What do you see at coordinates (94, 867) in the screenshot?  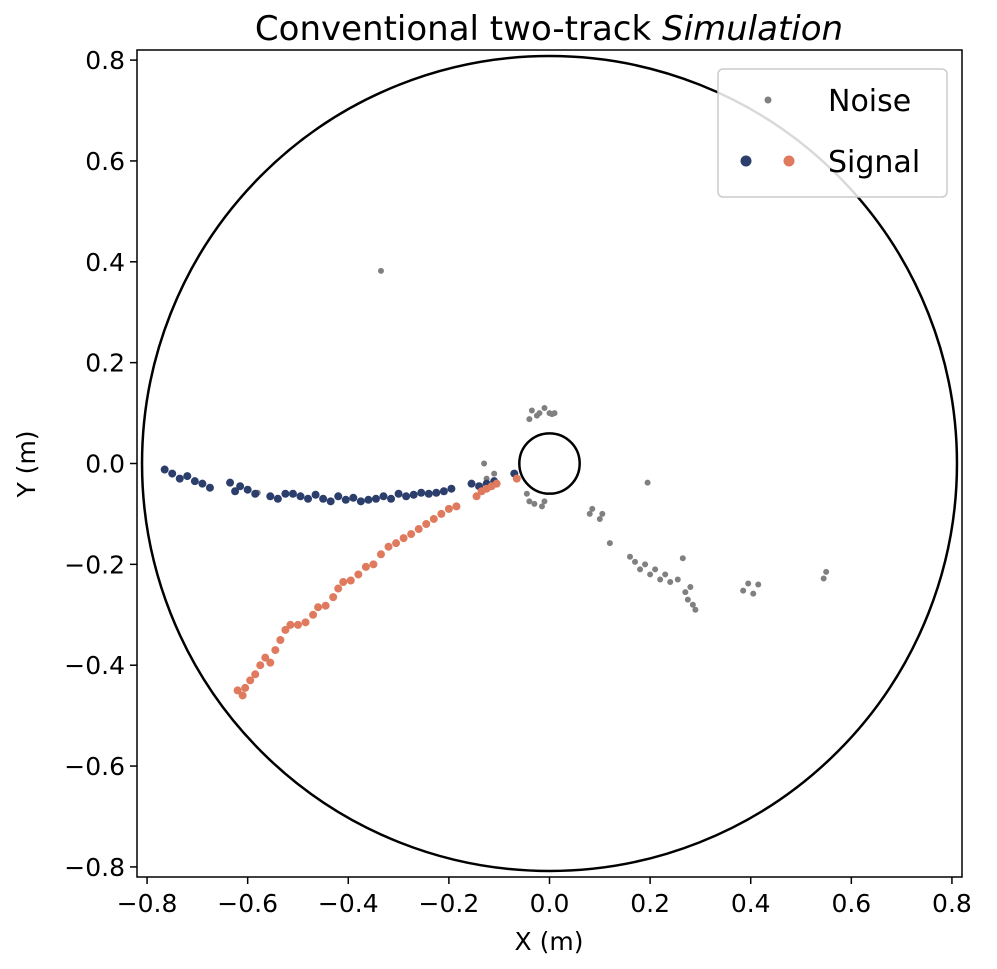 I see `y-tick-label: −0.8` at bounding box center [94, 867].